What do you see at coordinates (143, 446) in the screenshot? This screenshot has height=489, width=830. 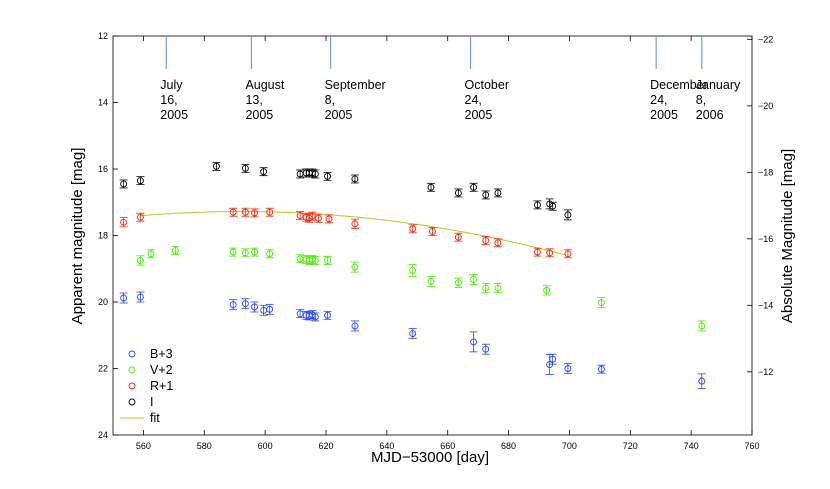 I see `x-tick-label: 560` at bounding box center [143, 446].